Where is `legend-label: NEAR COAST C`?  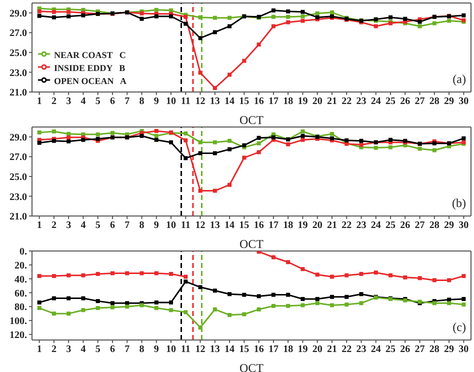 legend-label: NEAR COAST C is located at coordinates (90, 55).